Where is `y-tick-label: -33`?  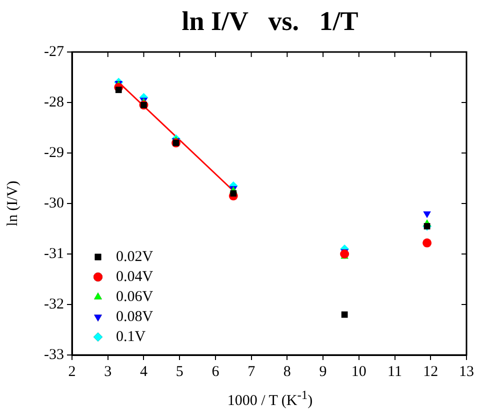
y-tick-label: -33 is located at coordinates (54, 354).